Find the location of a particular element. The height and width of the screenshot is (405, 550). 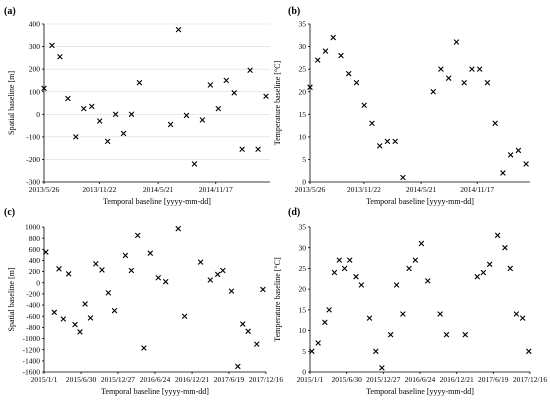

panel-b-y-tick-label: 20 is located at coordinates (303, 91).